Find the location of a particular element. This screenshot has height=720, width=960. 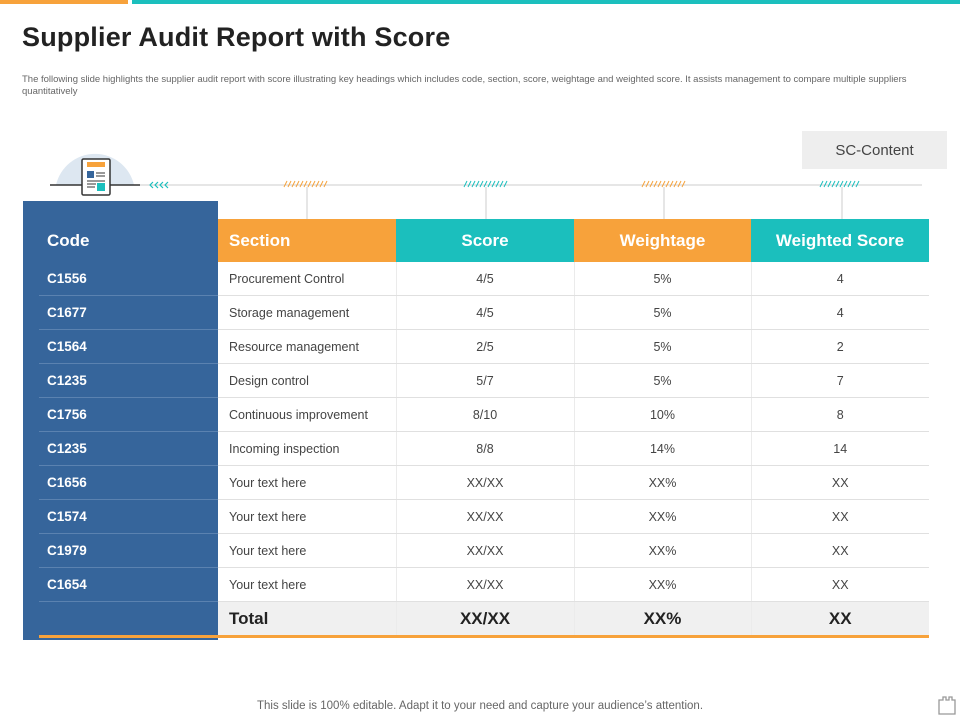

header-score: Score is located at coordinates (485, 240).